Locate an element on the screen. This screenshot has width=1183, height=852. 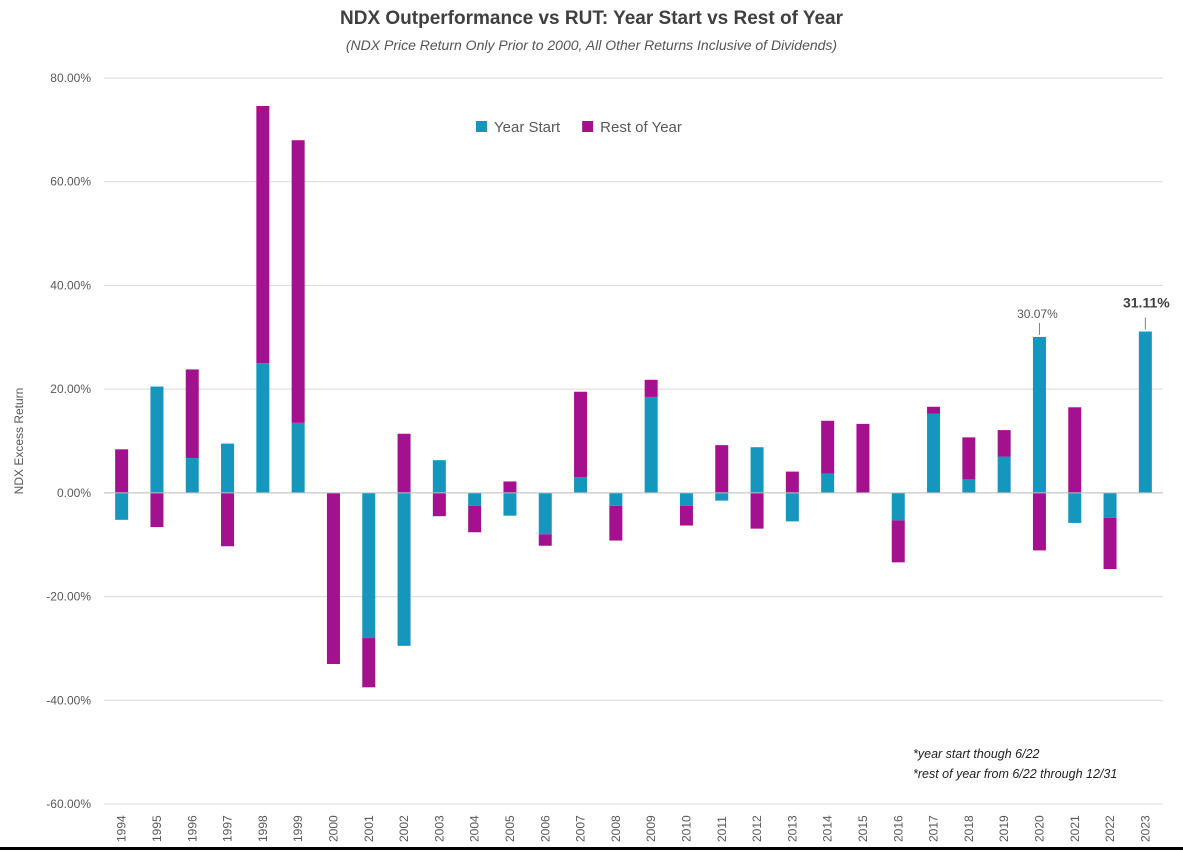
x-tick-label: 1997 is located at coordinates (228, 828).